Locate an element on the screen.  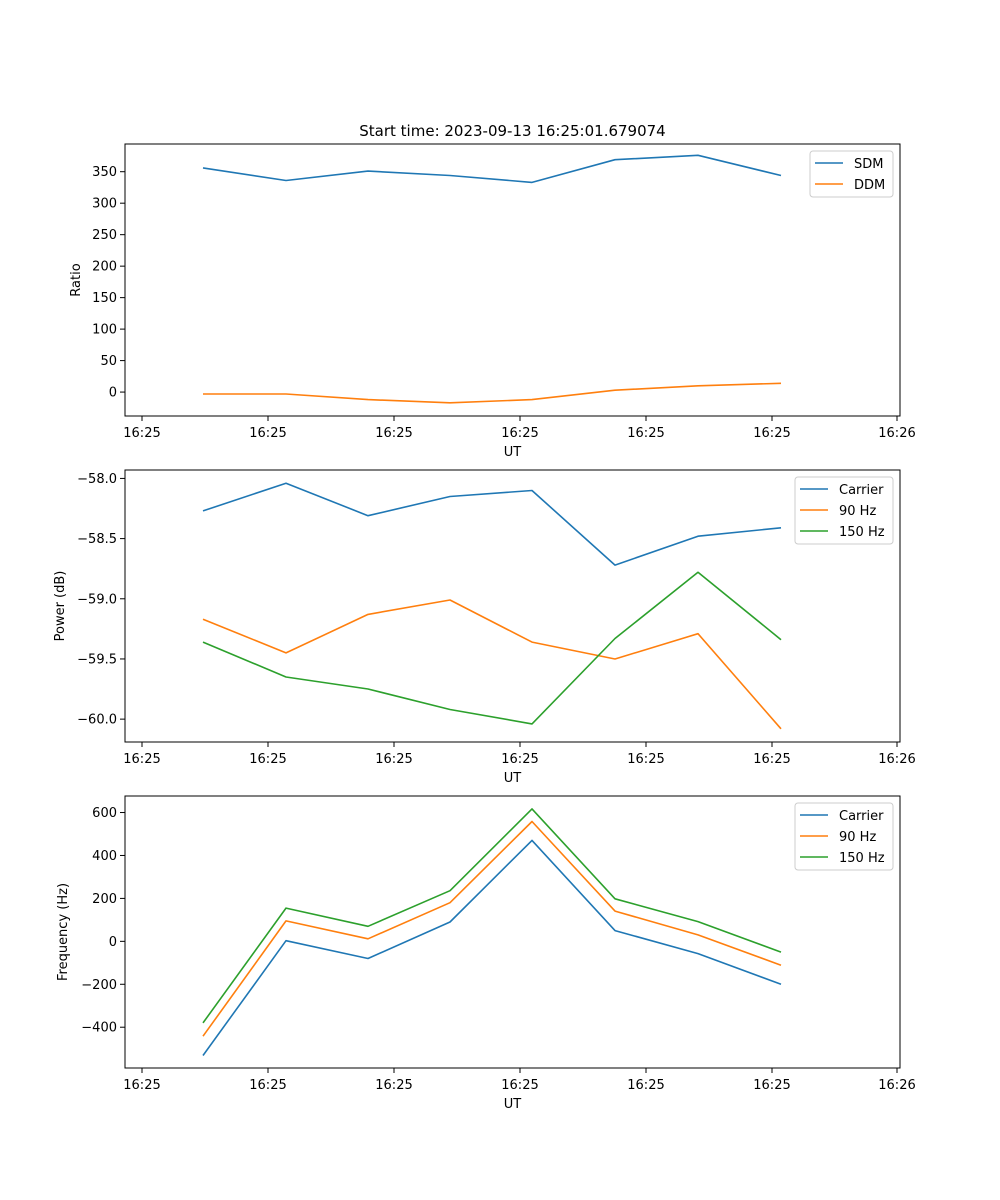
power-legend: Carrier 90 Hz 150 Hz is located at coordinates (844, 510).